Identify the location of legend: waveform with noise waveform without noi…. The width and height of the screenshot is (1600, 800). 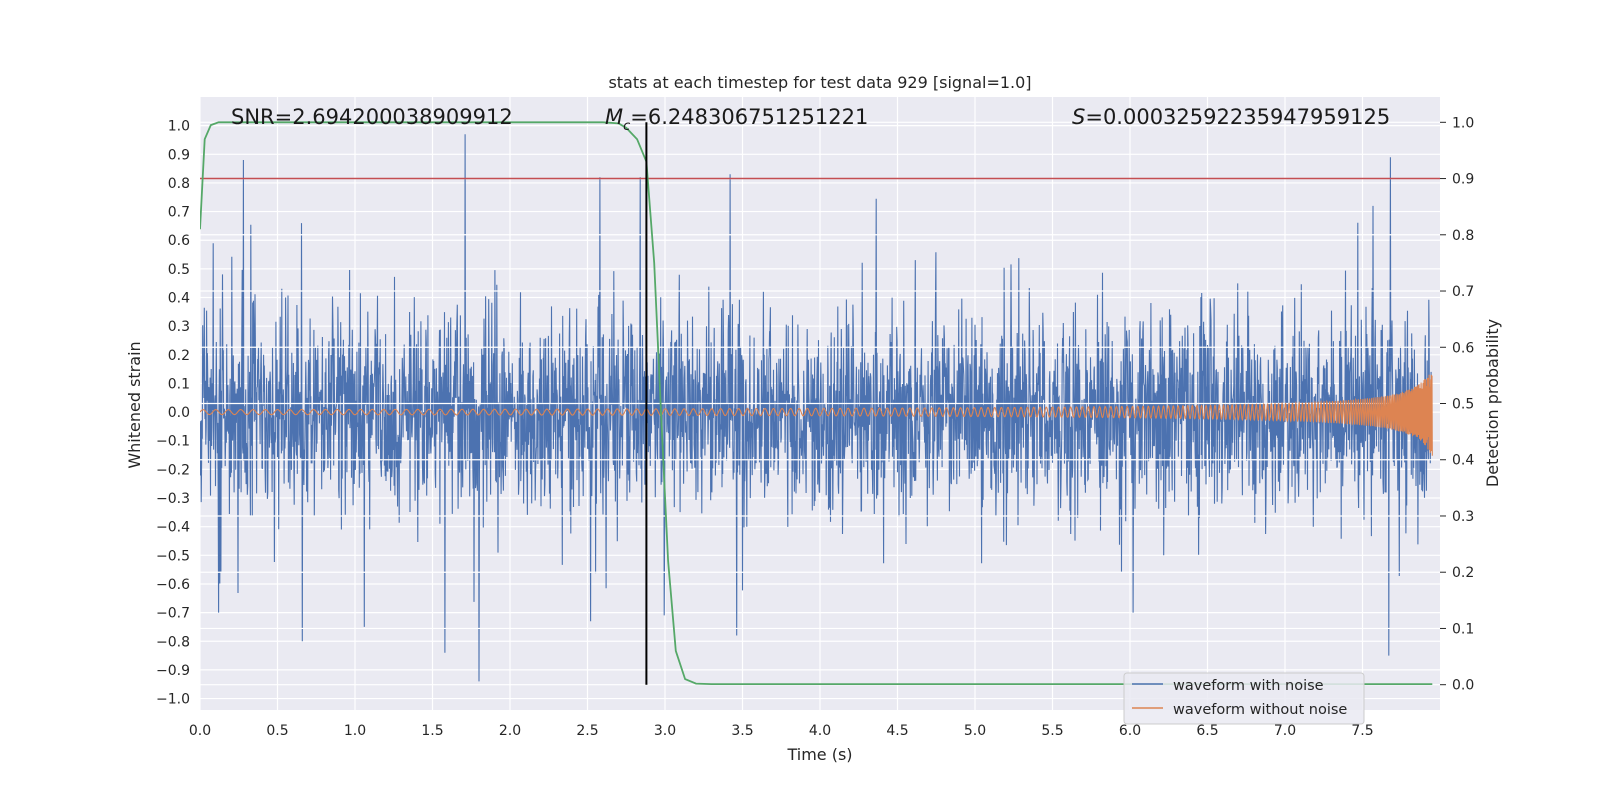
(1244, 698).